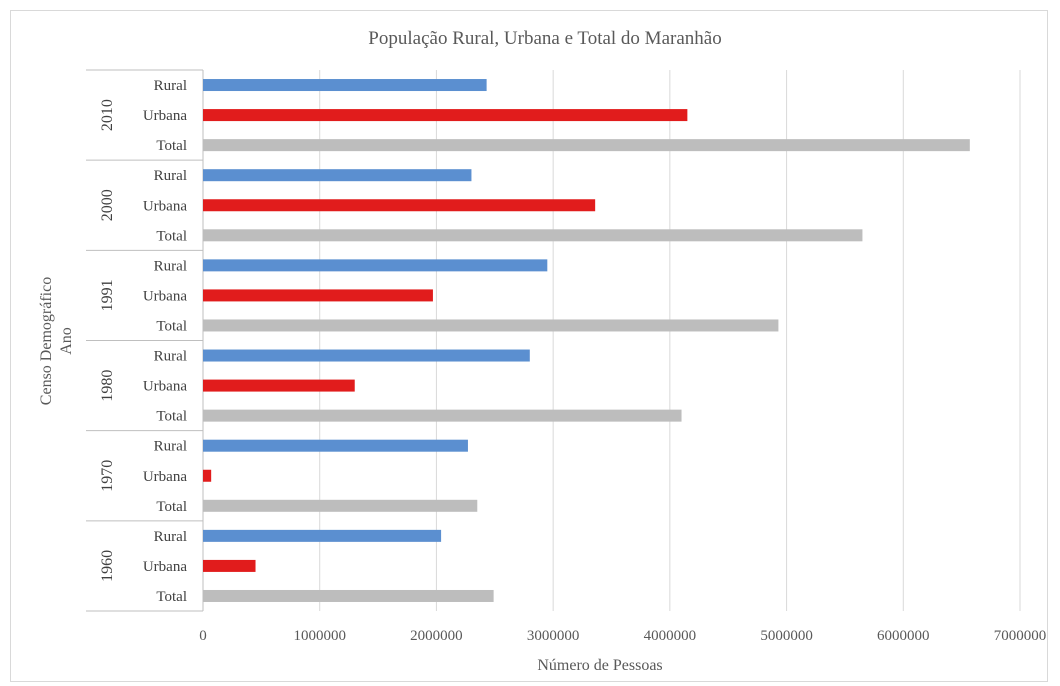 Image resolution: width=1060 pixels, height=686 pixels. I want to click on bar-2000-rural, so click(337, 175).